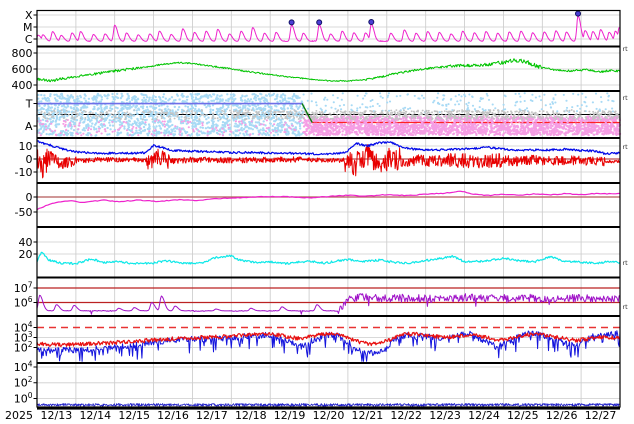  What do you see at coordinates (26, 242) in the screenshot?
I see `y-tick-label: 40` at bounding box center [26, 242].